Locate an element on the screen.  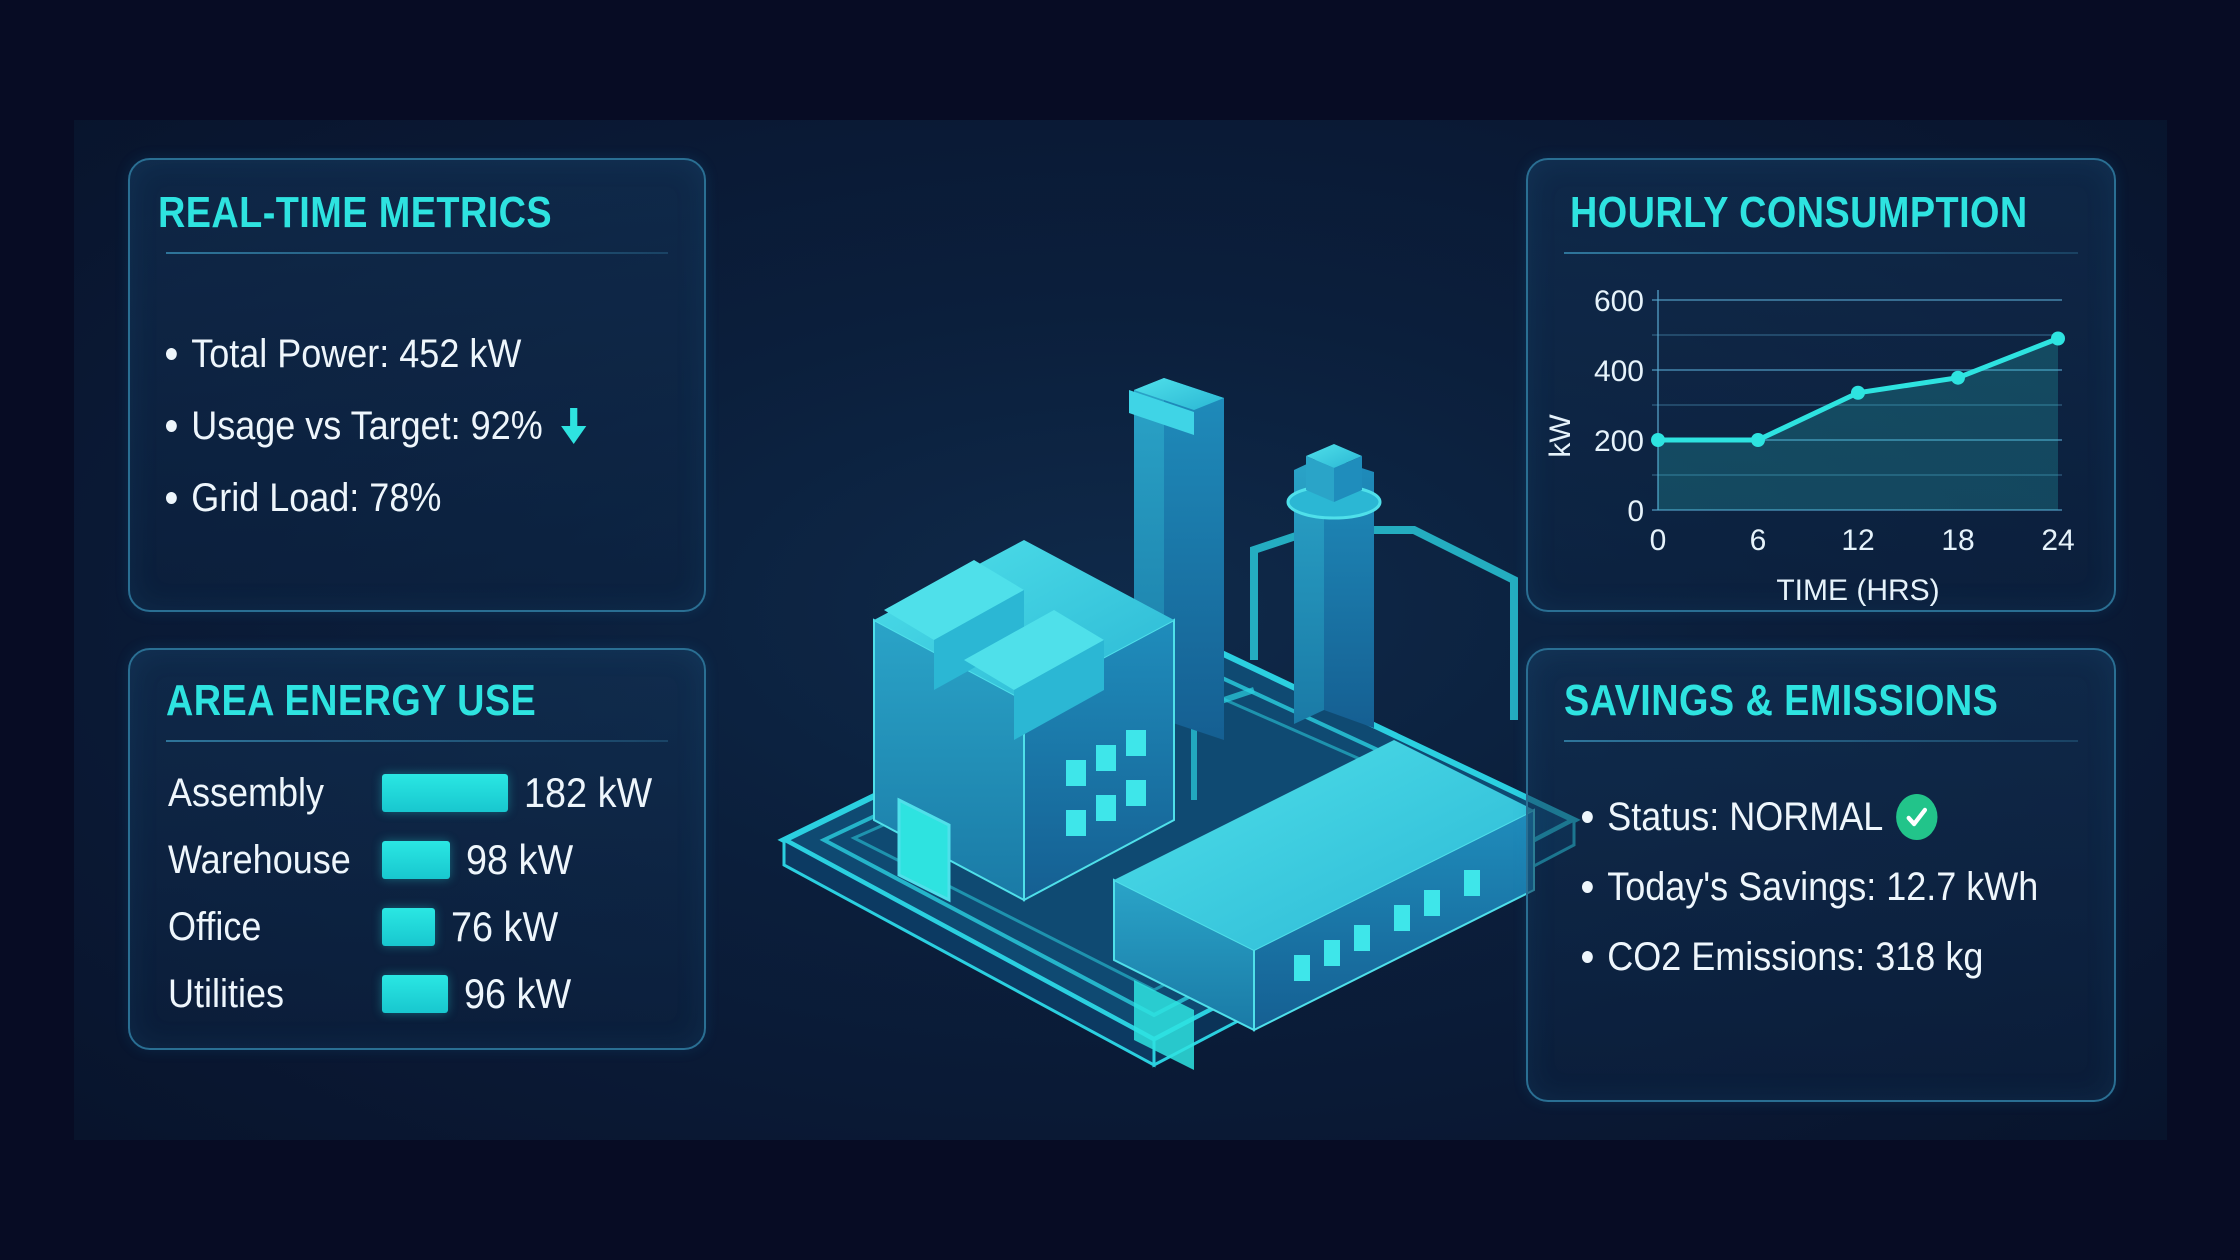
x-tick-label: 12 is located at coordinates (1857, 540).